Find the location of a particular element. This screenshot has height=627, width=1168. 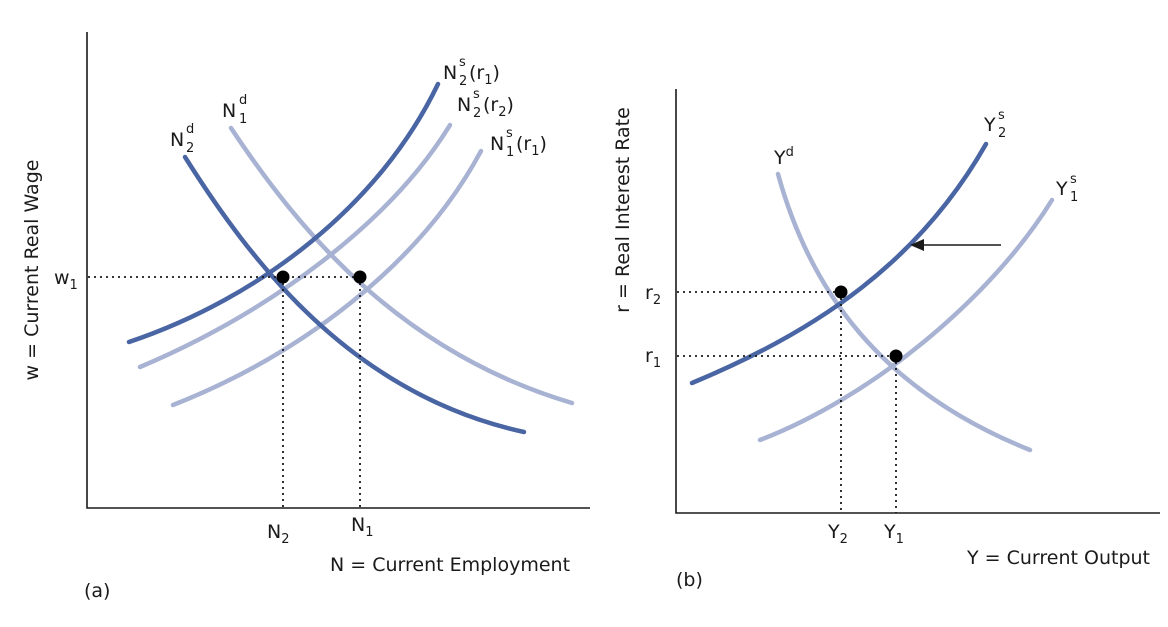

ys2-label: Y s 2 is located at coordinates (994, 124).